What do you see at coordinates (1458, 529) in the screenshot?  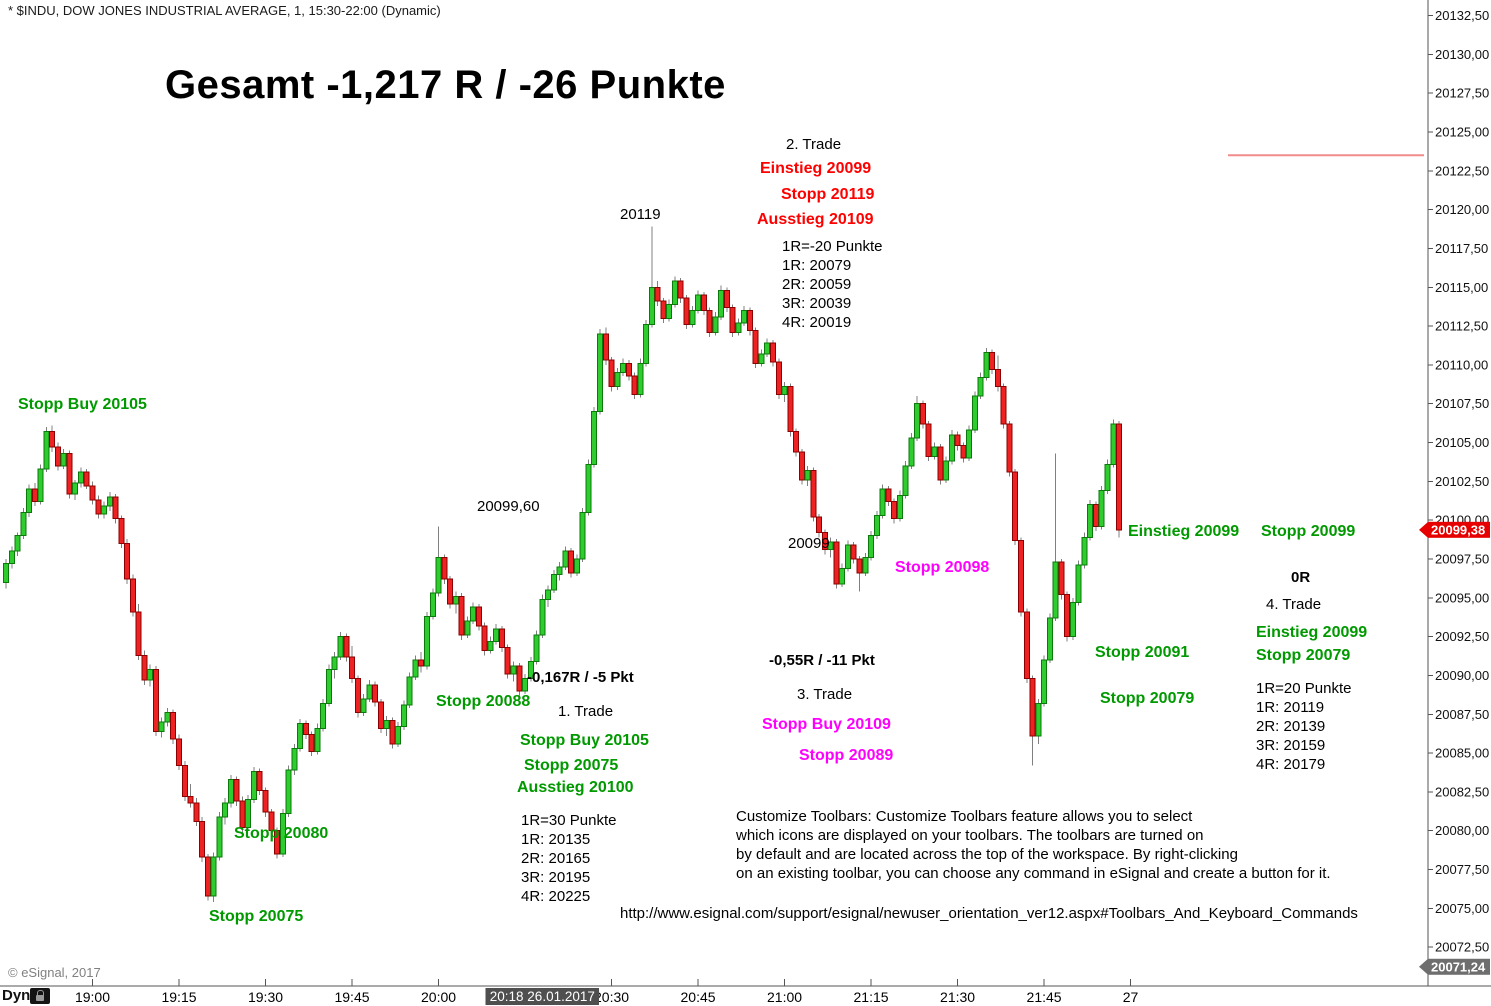 I see `svg-text: 20099,38` at bounding box center [1458, 529].